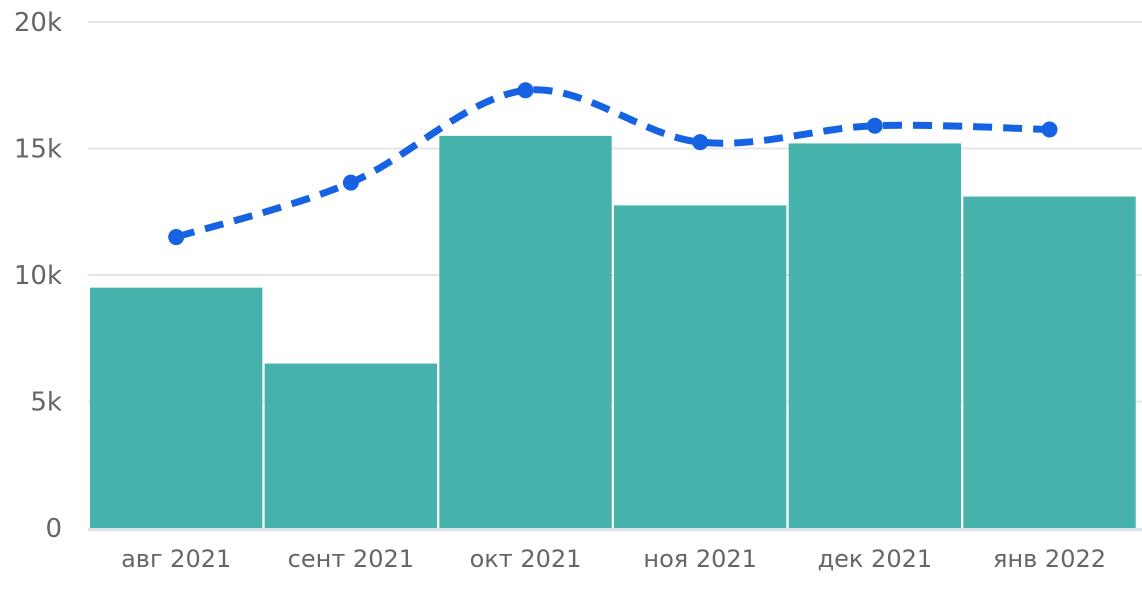 This screenshot has height=600, width=1142. Describe the element at coordinates (875, 559) in the screenshot. I see `x-axis-category-label: дек 2021` at that location.